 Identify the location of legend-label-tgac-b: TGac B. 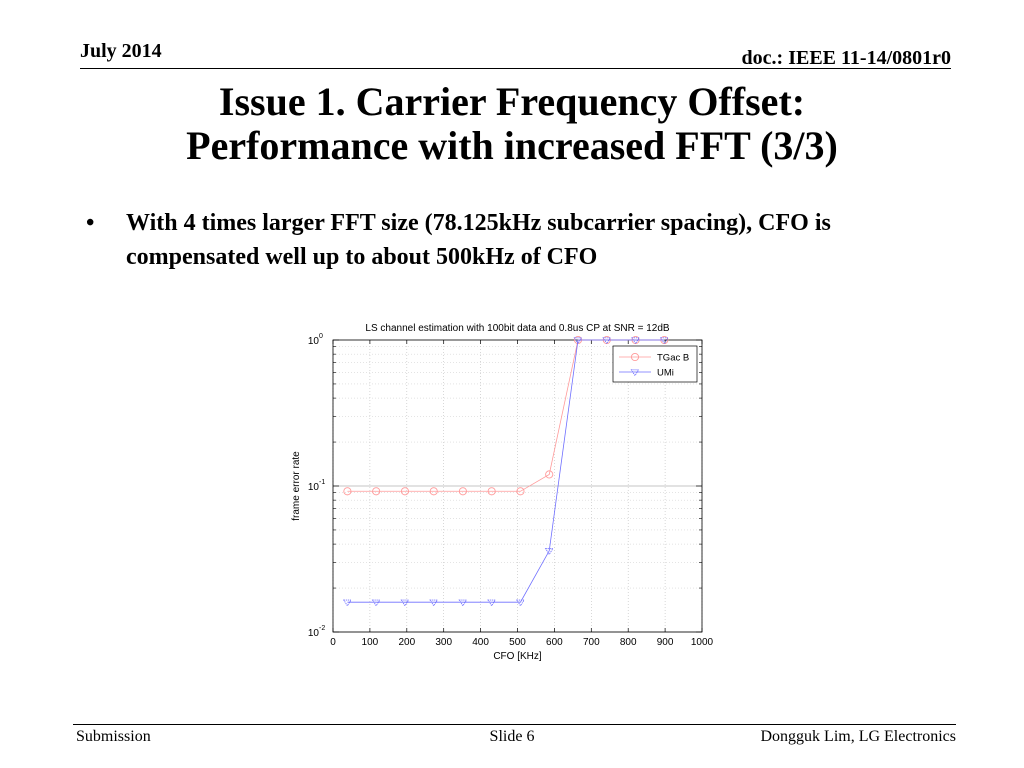
(673, 358).